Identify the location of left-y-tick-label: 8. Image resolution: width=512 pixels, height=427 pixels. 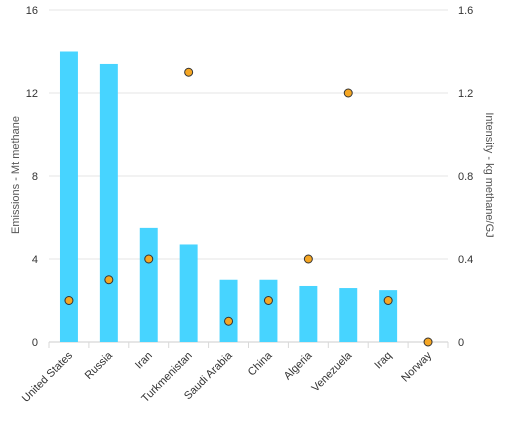
(35, 177).